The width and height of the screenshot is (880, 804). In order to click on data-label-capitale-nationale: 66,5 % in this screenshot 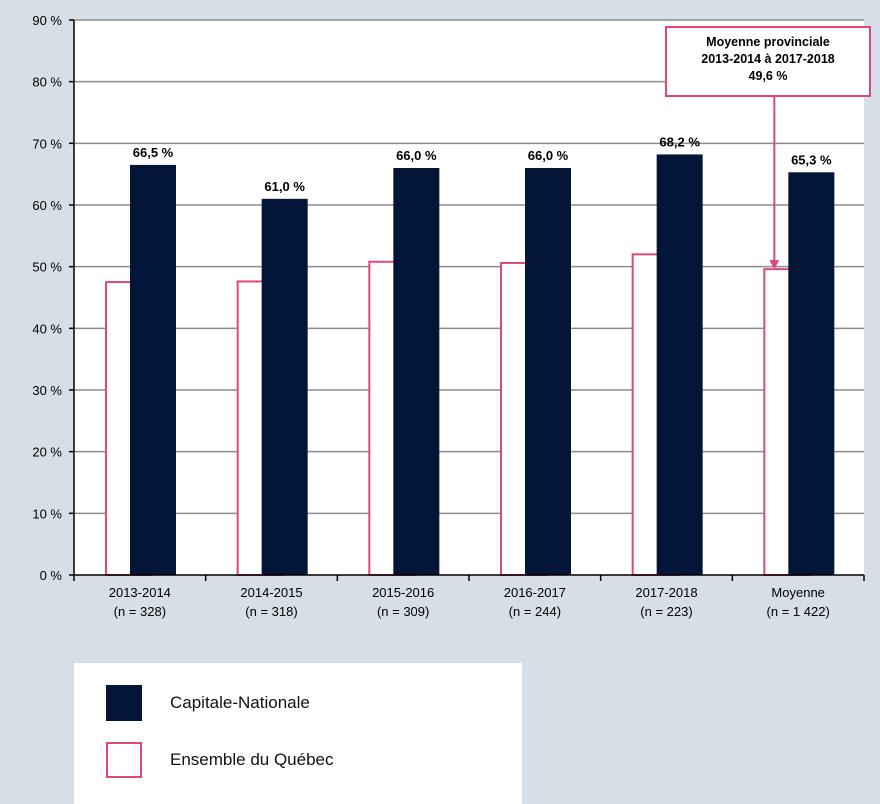, I will do `click(153, 152)`.